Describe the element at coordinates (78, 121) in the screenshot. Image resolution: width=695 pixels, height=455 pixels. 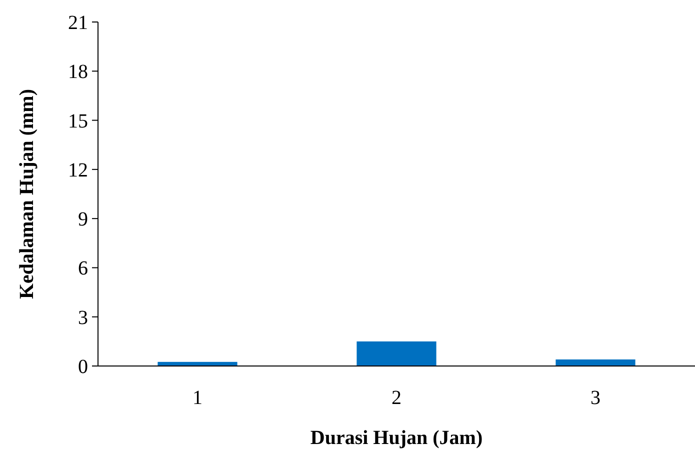
I see `y-tick-label: 15` at that location.